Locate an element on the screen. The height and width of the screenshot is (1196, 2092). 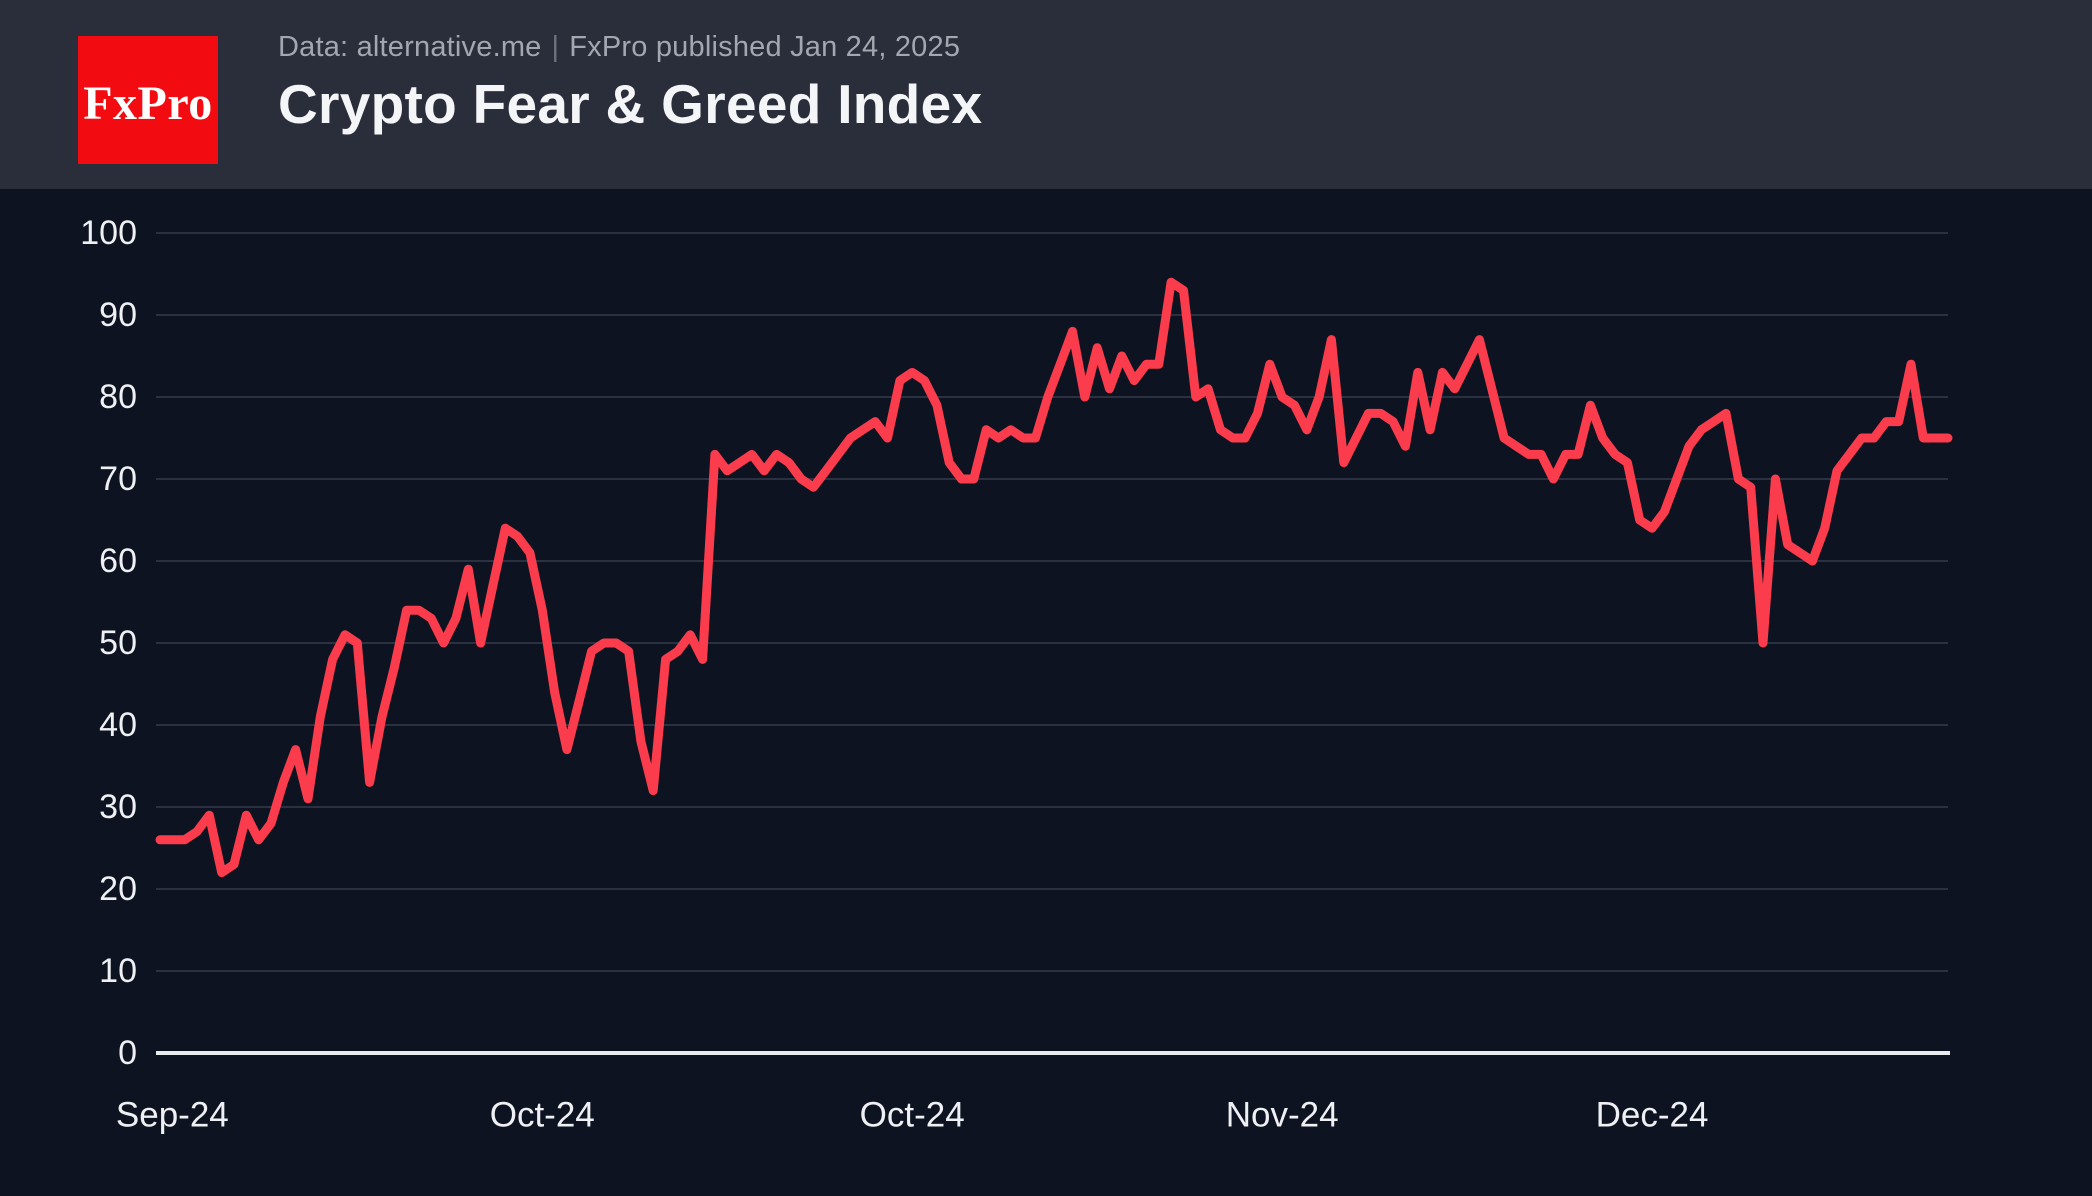
fxpro-logo-text: FxPro is located at coordinates (148, 103).